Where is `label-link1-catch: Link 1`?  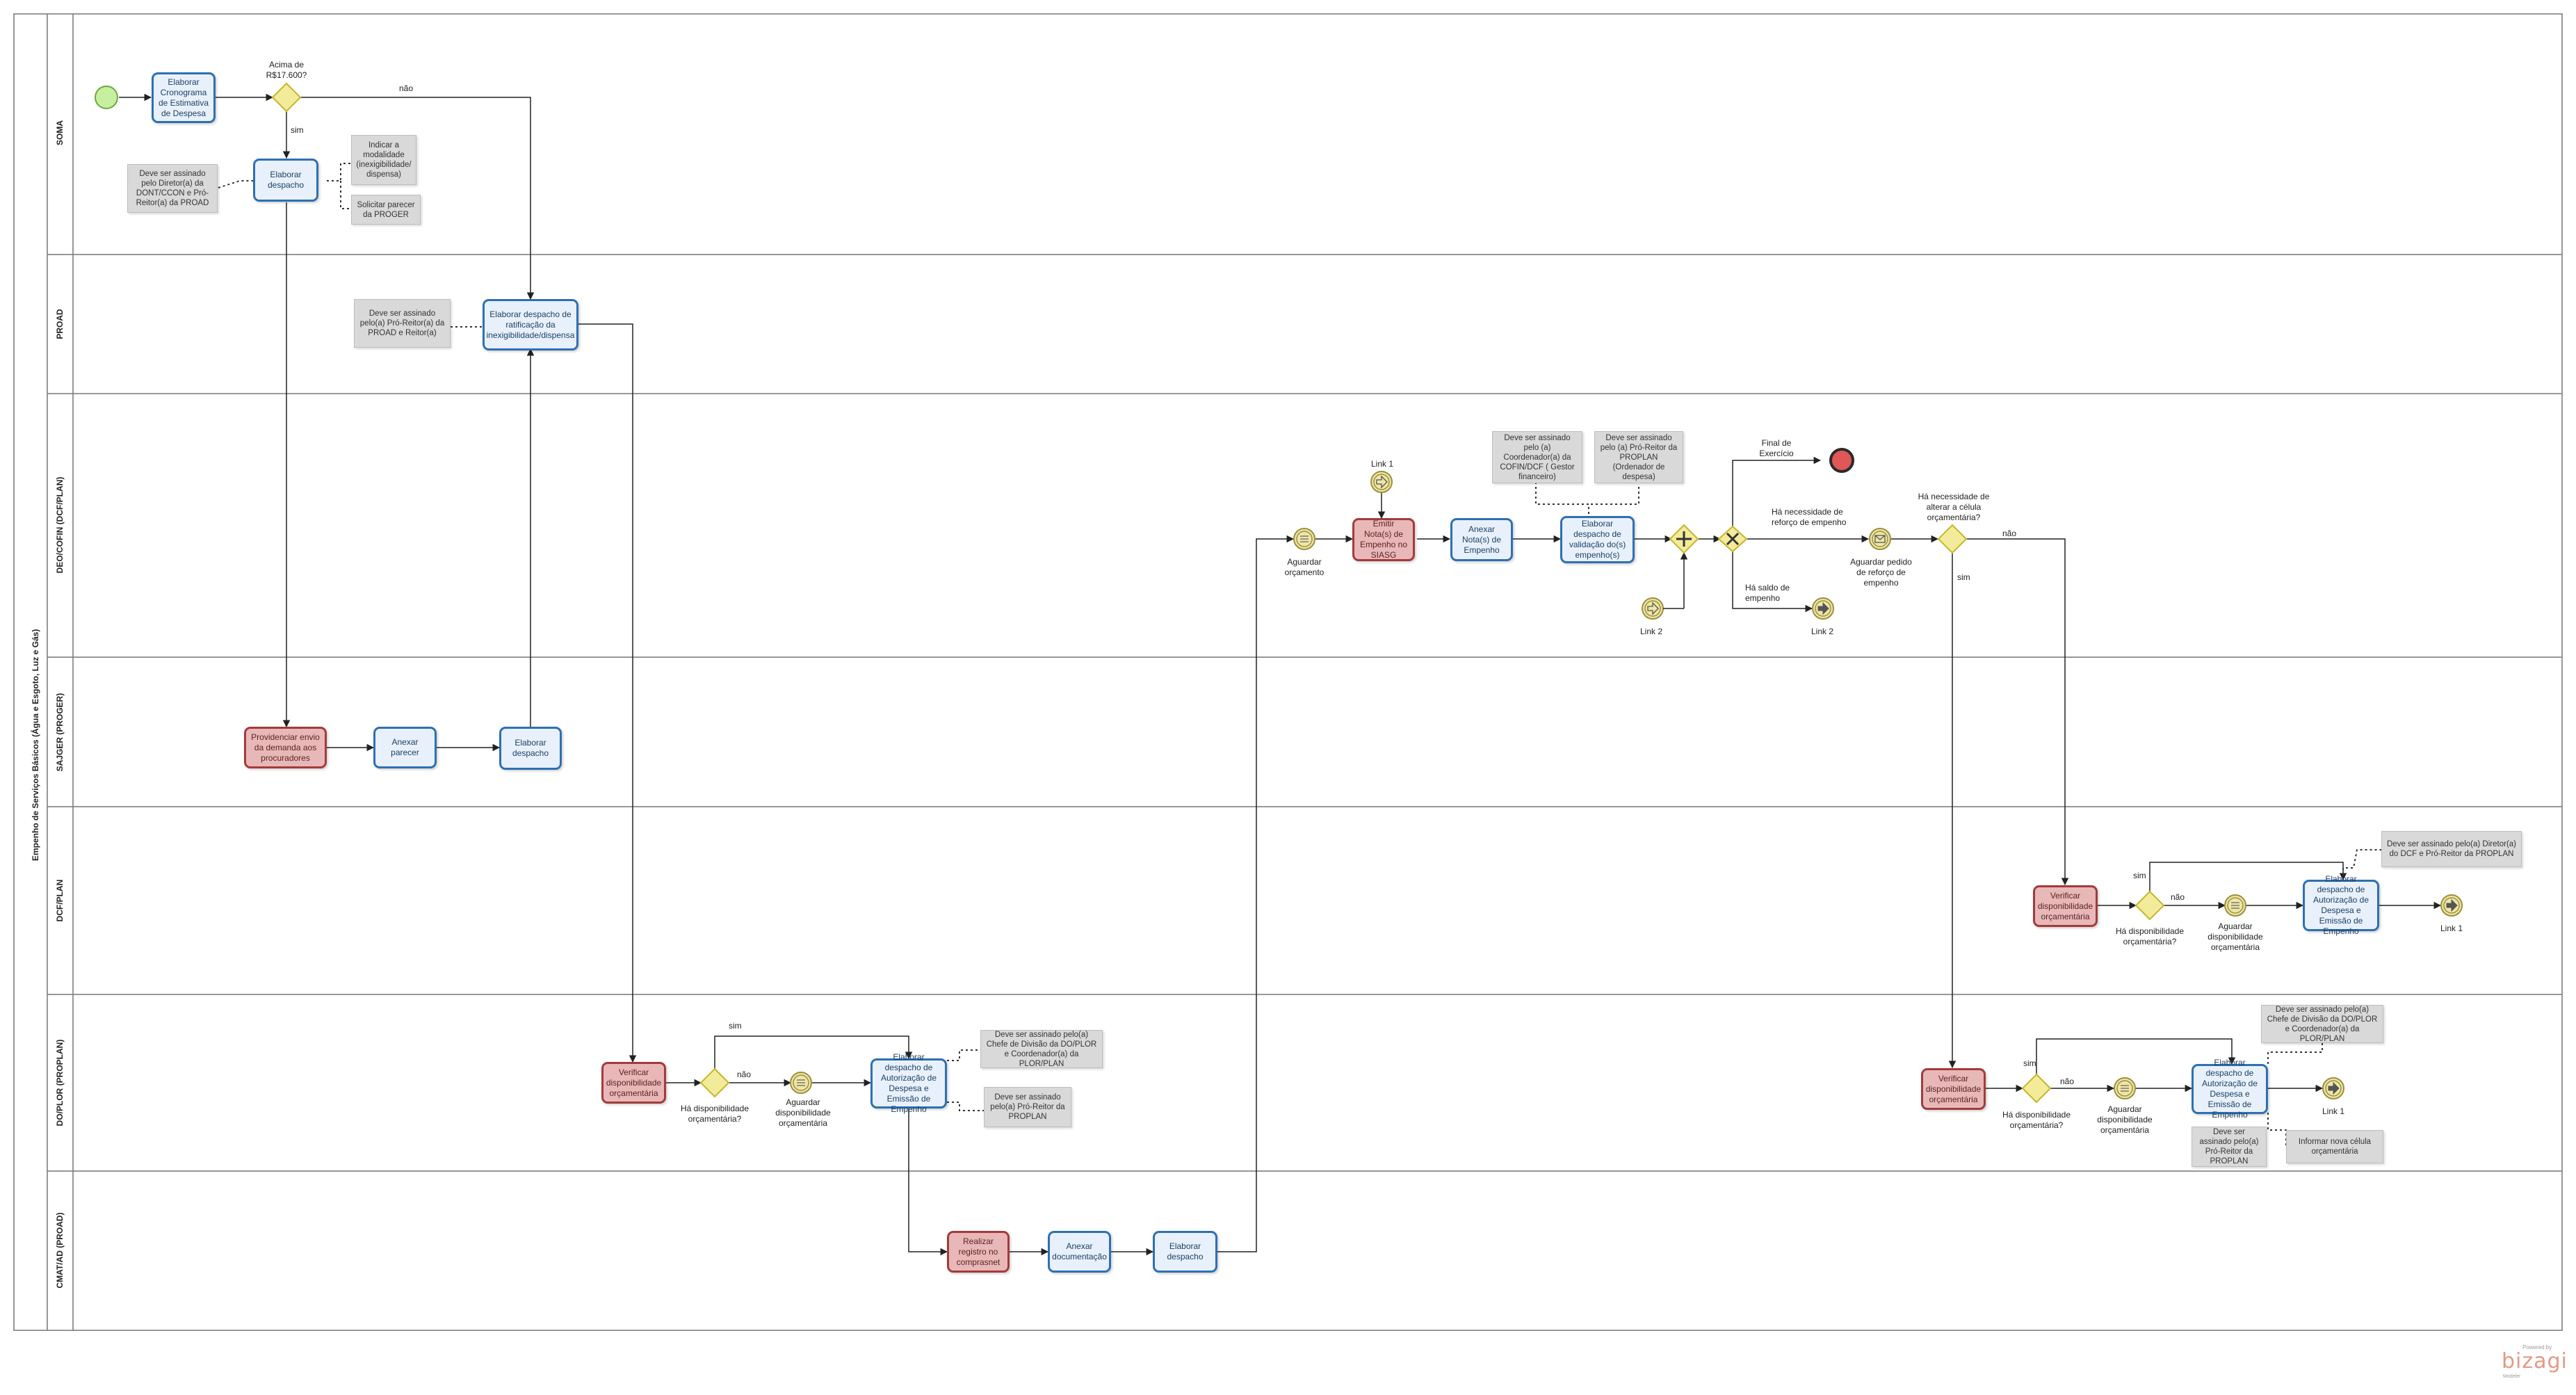 label-link1-catch: Link 1 is located at coordinates (1382, 464).